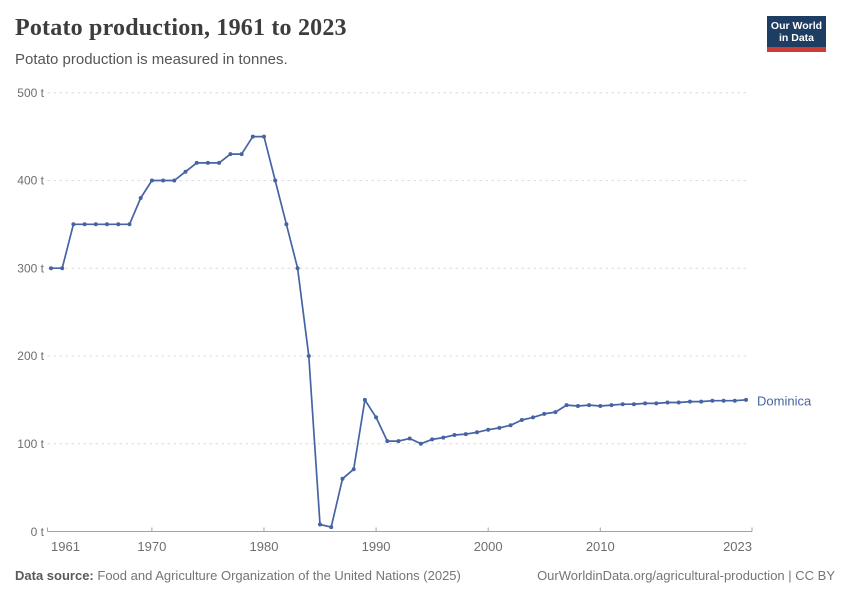  I want to click on owid-logo-line1: Our World, so click(796, 25).